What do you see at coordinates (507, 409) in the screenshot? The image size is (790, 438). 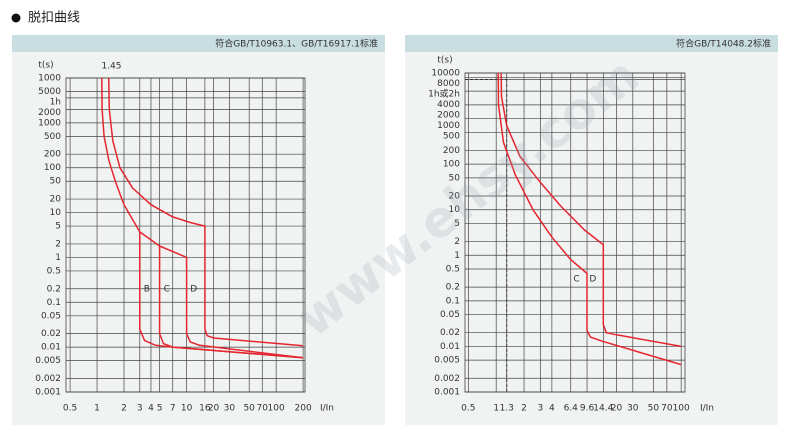 I see `x-tick-label: 1.3` at bounding box center [507, 409].